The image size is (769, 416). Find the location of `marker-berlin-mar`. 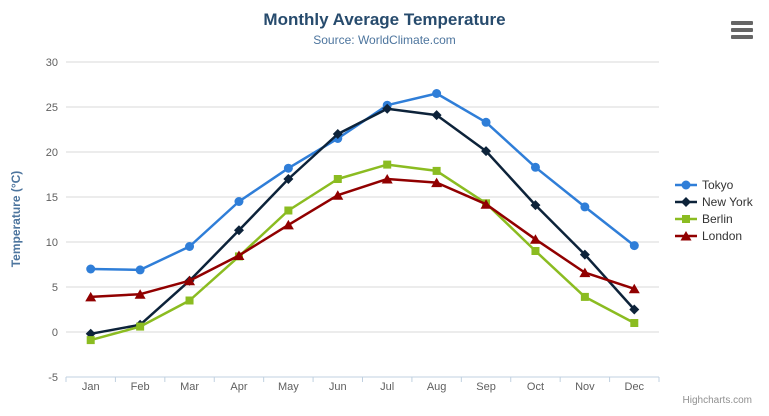

marker-berlin-mar is located at coordinates (189, 300).